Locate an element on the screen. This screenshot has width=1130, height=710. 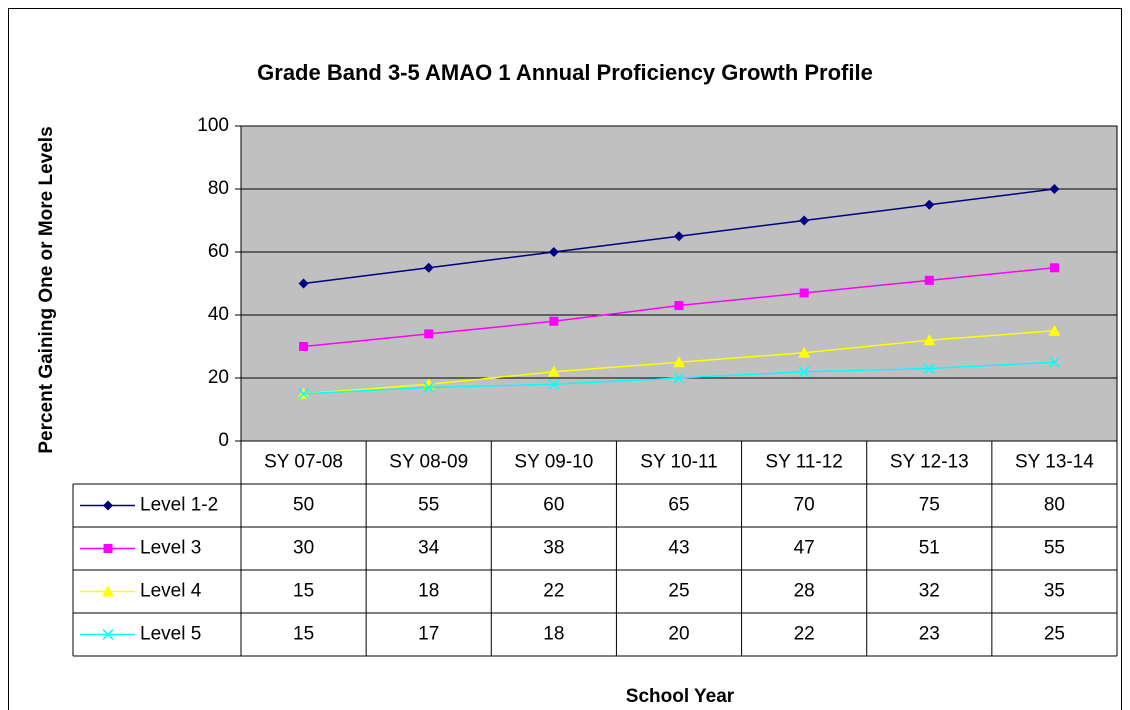
legend-label: Level 4 is located at coordinates (171, 591).